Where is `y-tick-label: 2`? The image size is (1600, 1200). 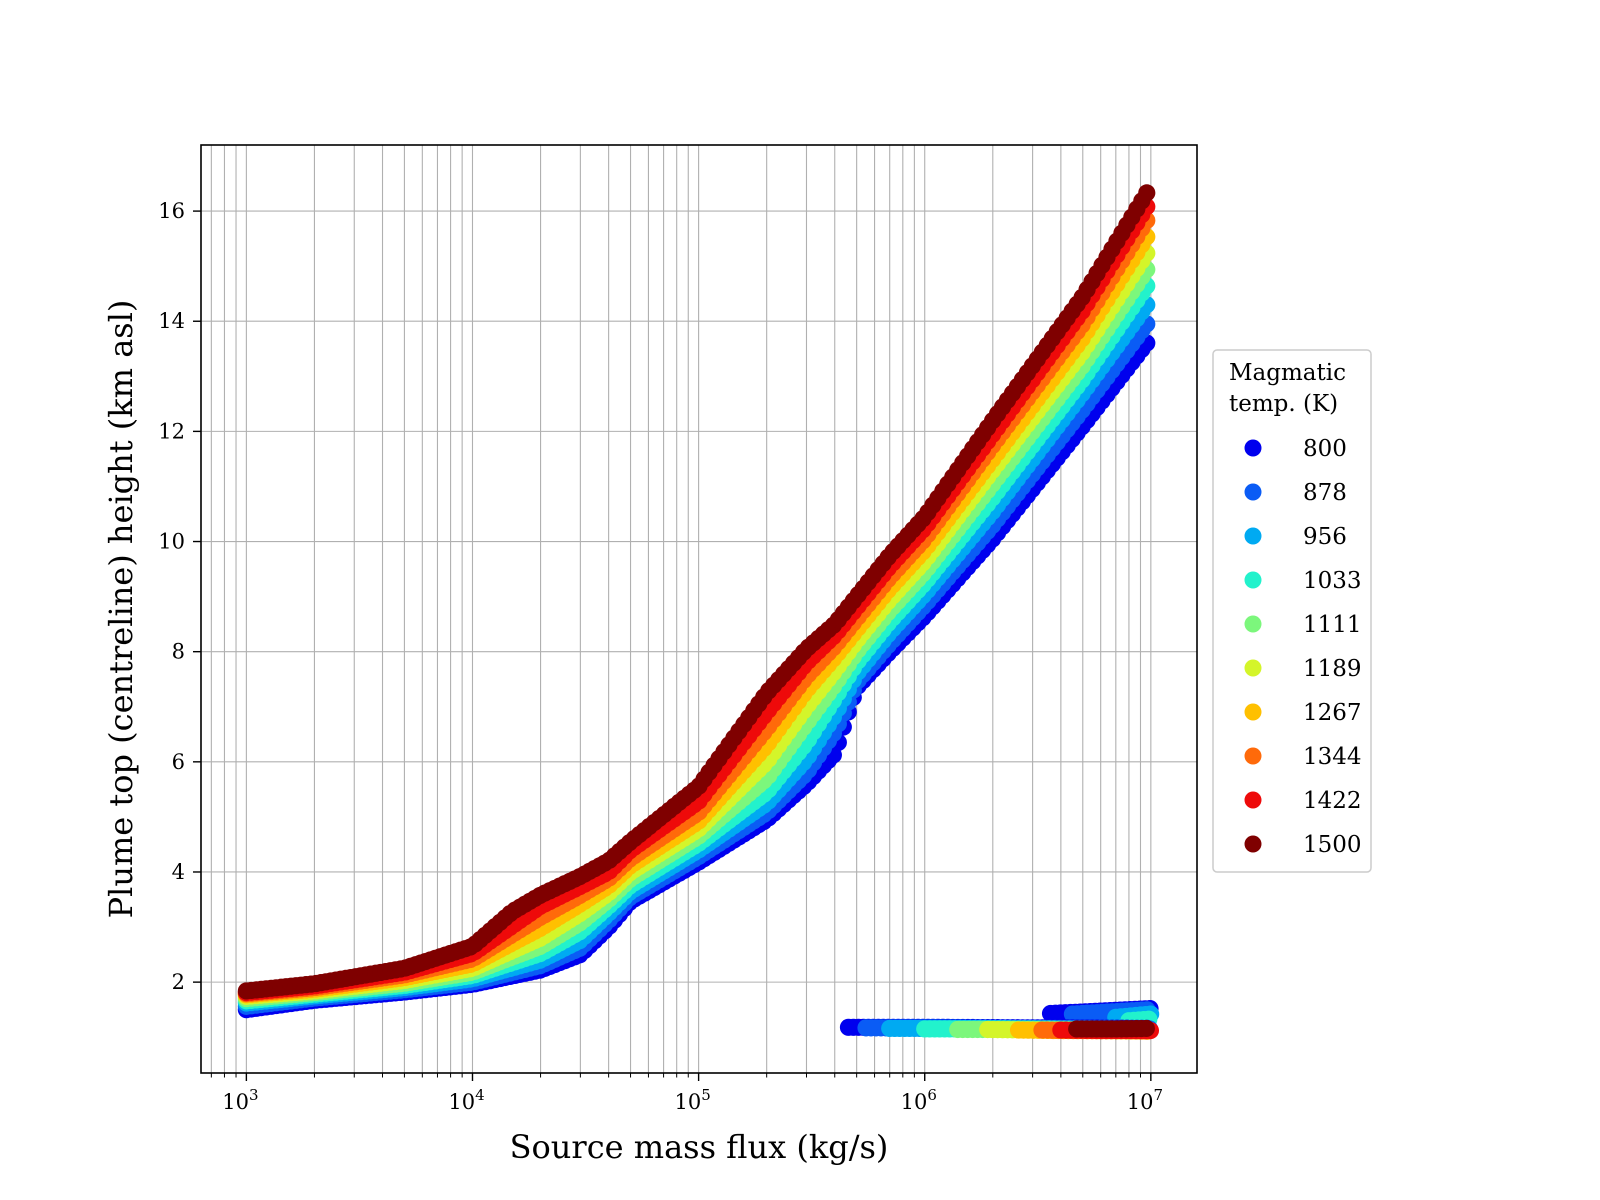 y-tick-label: 2 is located at coordinates (178, 982).